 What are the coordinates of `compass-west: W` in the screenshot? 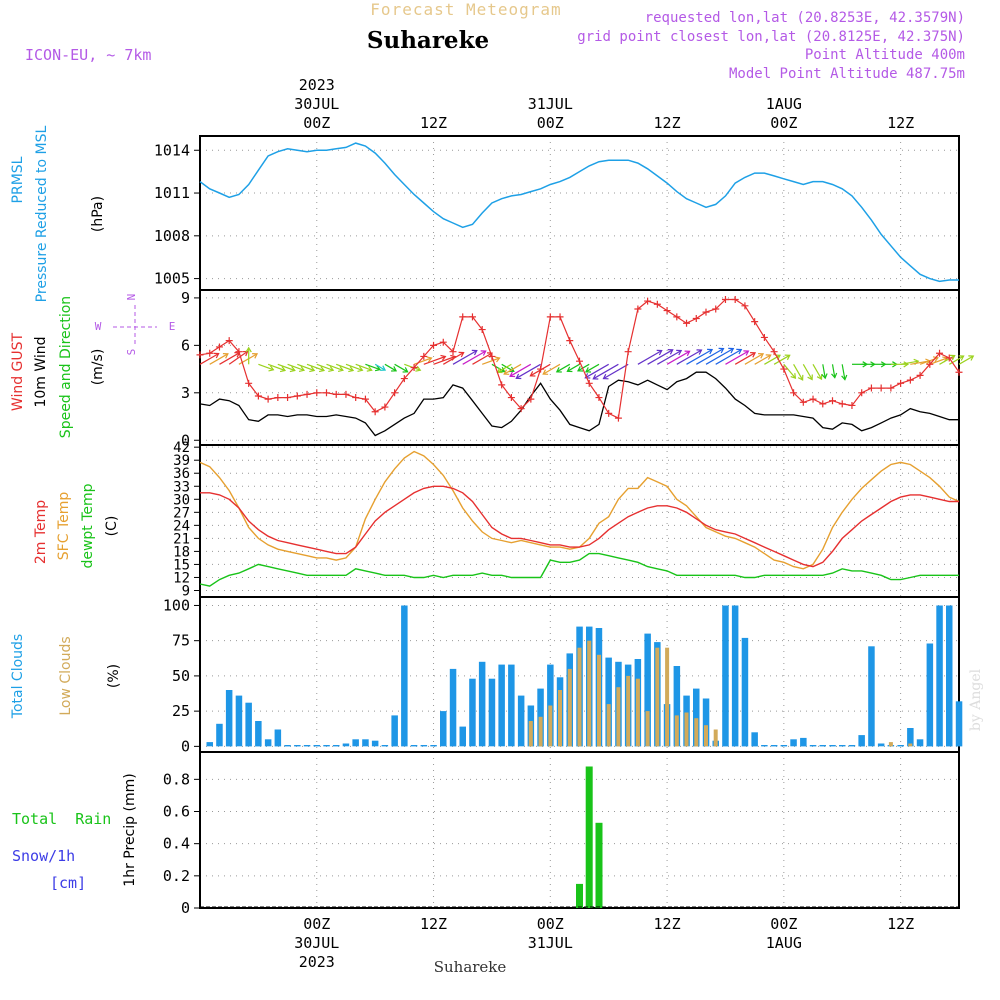 It's located at (98, 326).